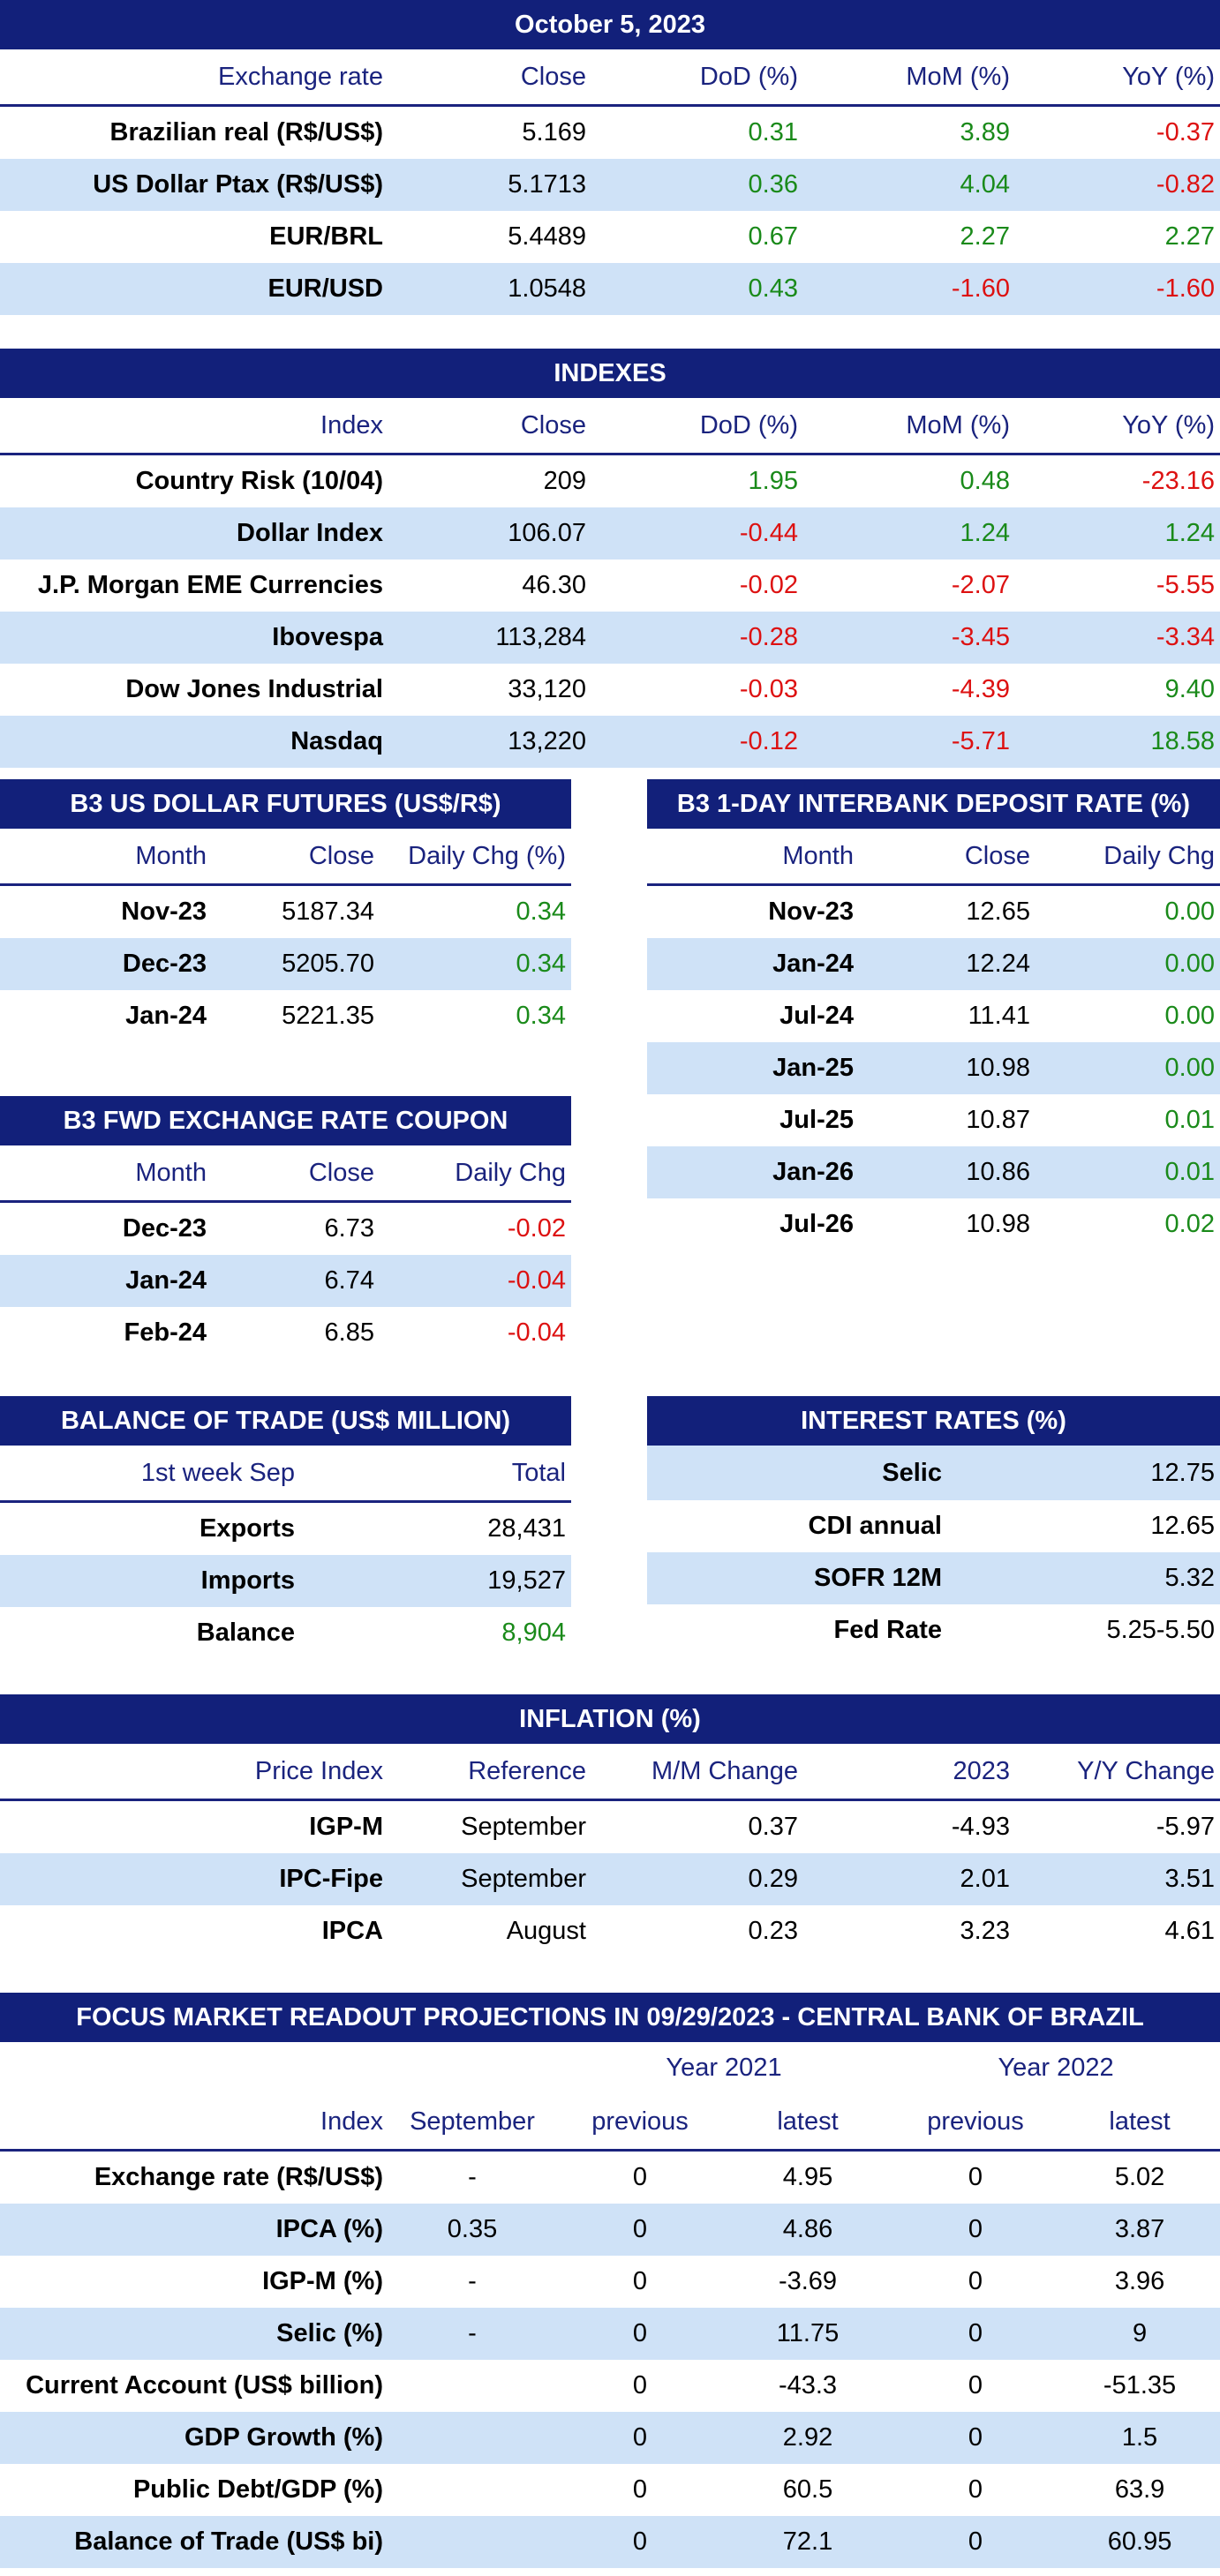 The width and height of the screenshot is (1220, 2576). What do you see at coordinates (985, 236) in the screenshot?
I see `mom-value: 2.27` at bounding box center [985, 236].